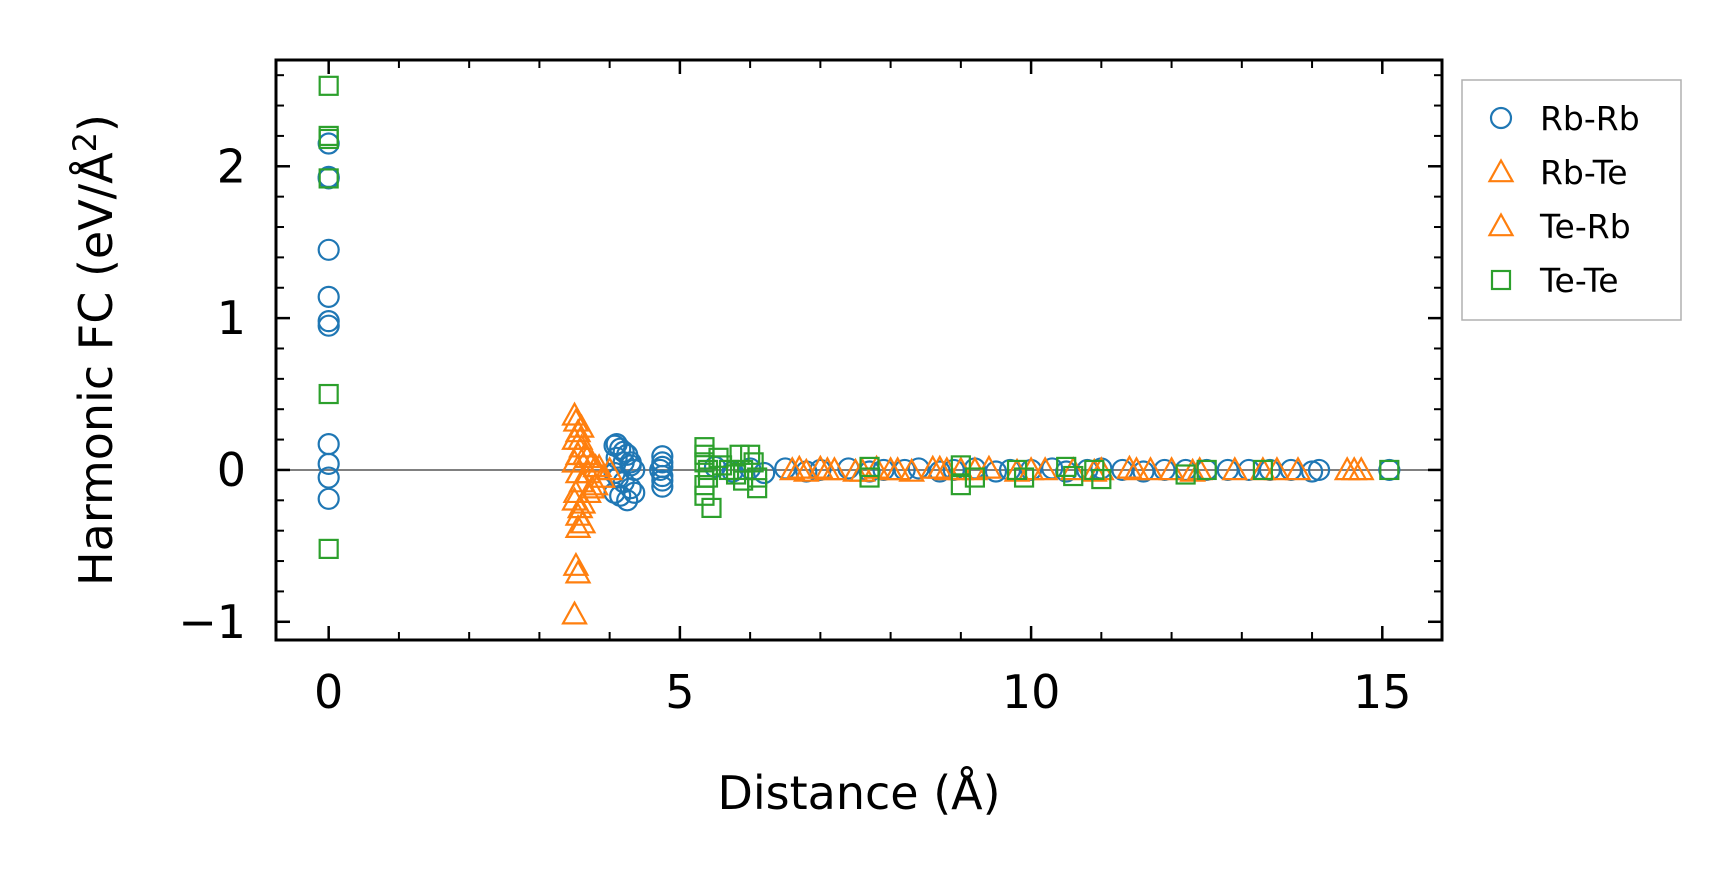 This screenshot has width=1735, height=883. I want to click on x-tick-label: 10, so click(1031, 692).